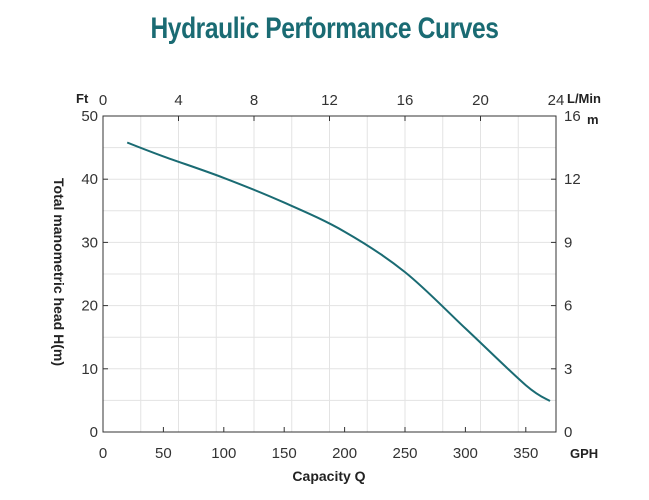  What do you see at coordinates (344, 453) in the screenshot?
I see `bottom-tick-label: 200` at bounding box center [344, 453].